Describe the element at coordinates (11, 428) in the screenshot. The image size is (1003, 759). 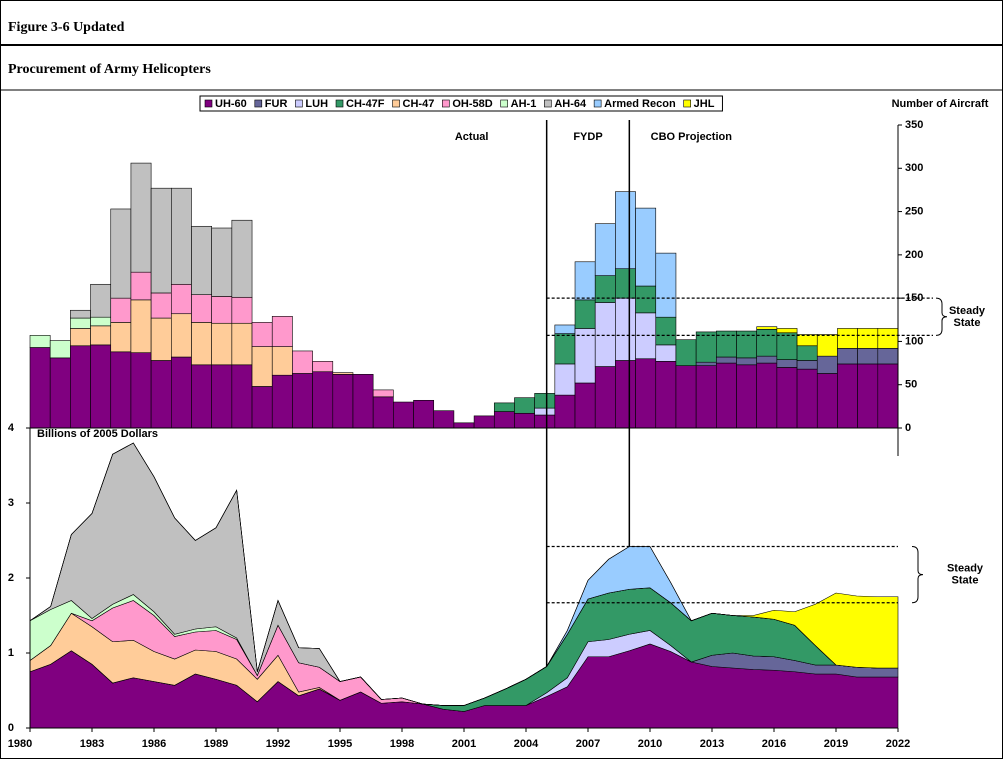
I see `y-tick-label: 4` at that location.